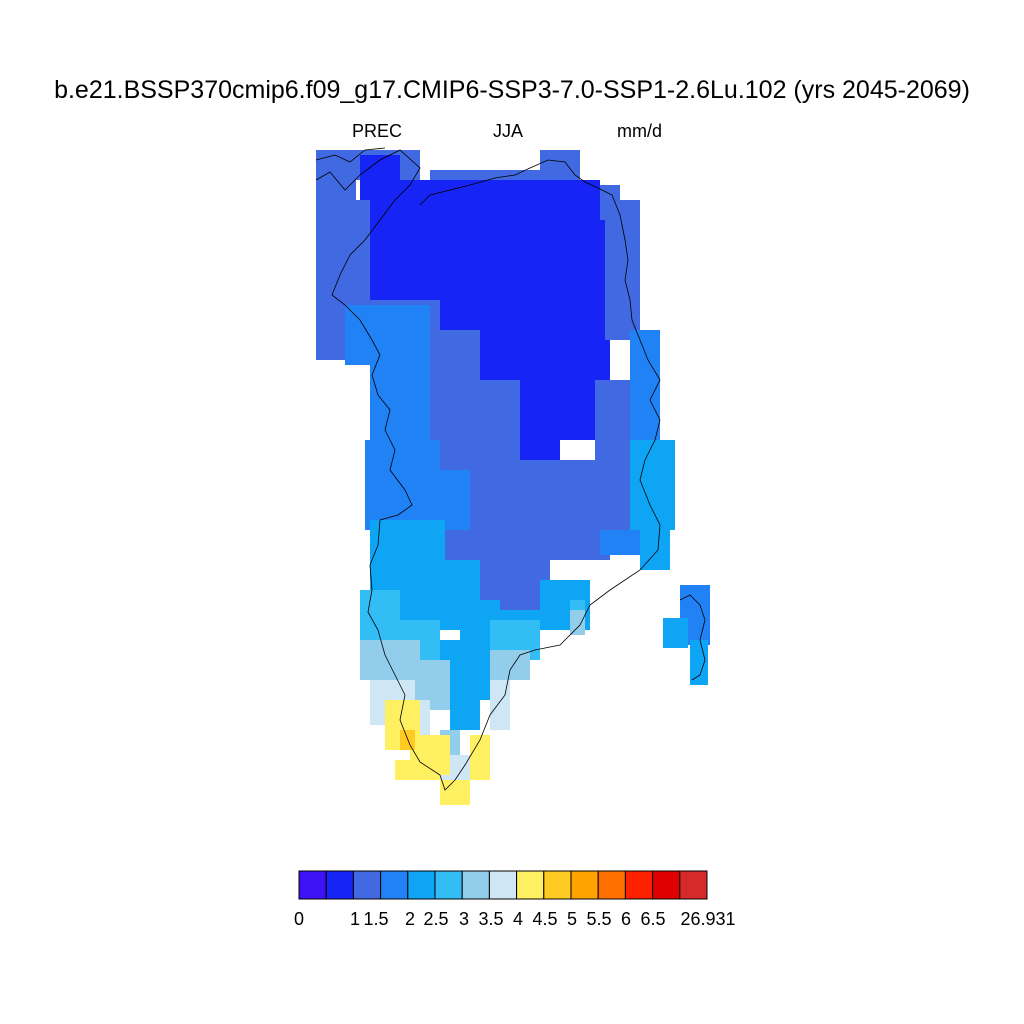  Describe the element at coordinates (410, 919) in the screenshot. I see `colorbar-label-3: 2` at that location.